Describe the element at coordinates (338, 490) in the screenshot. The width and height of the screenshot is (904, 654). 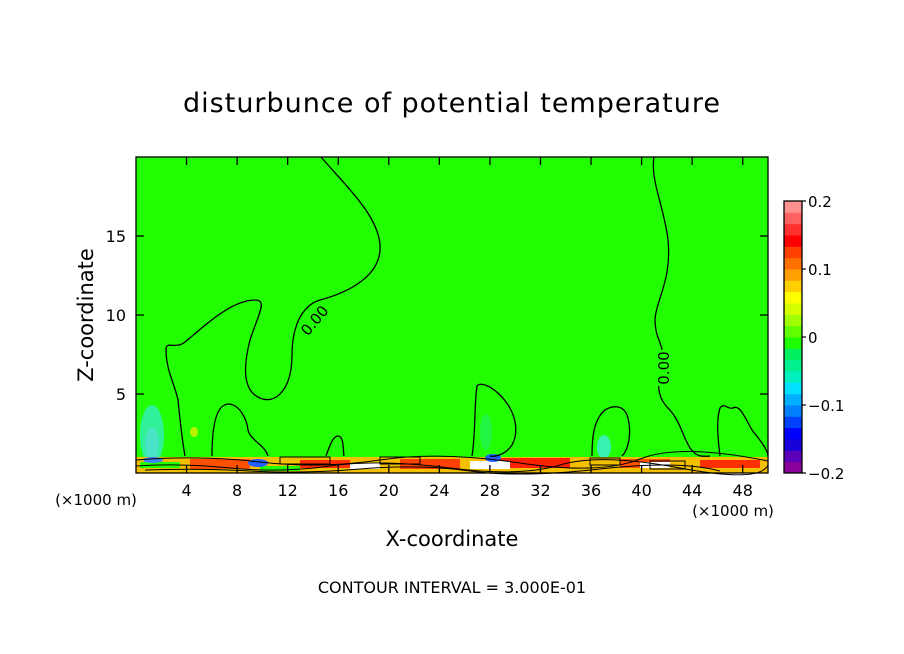
I see `x-tick-label: 16` at that location.